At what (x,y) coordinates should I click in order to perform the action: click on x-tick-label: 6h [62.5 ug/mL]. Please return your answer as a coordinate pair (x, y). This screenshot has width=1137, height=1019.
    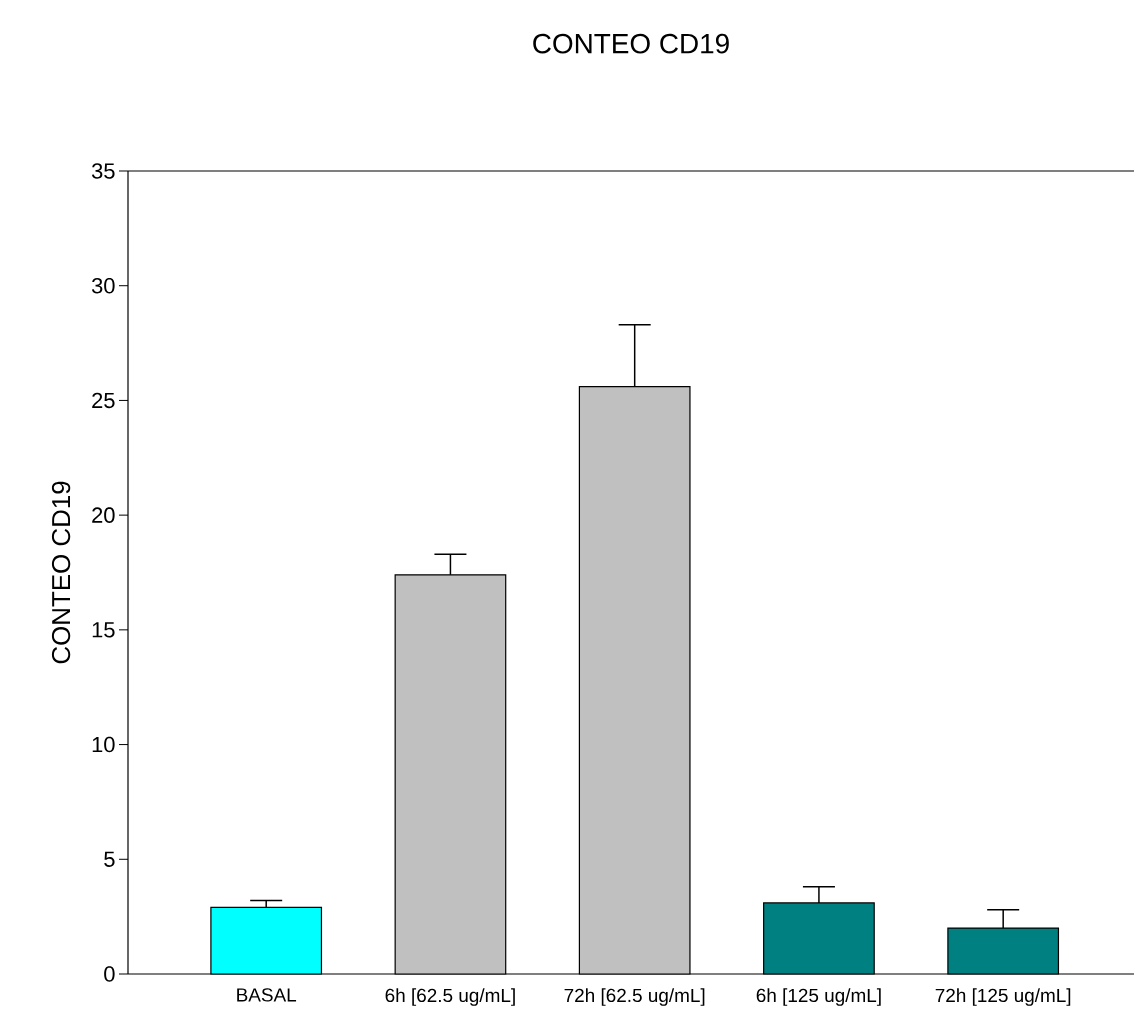
    Looking at the image, I should click on (450, 997).